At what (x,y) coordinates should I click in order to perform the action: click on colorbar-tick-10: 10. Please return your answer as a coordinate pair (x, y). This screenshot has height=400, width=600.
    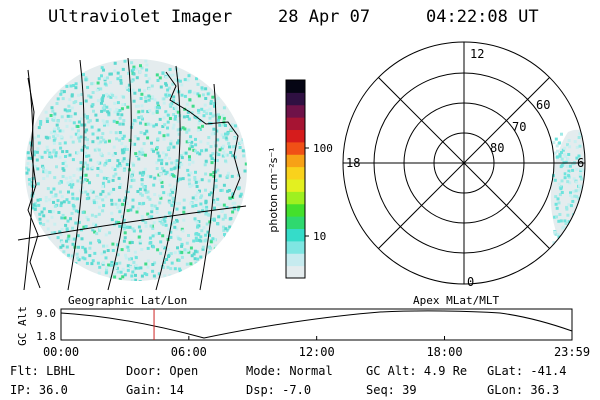
    Looking at the image, I should click on (319, 236).